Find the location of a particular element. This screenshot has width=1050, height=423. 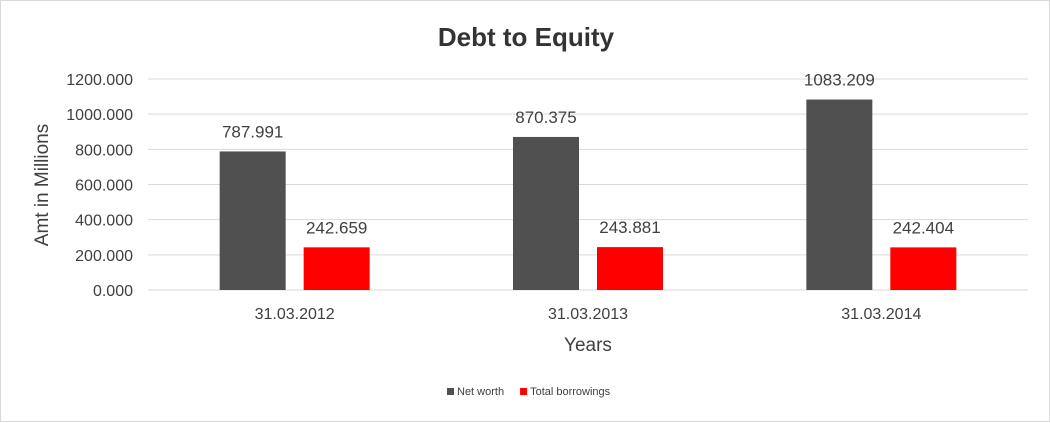

y-axis-title: Amt in Millions is located at coordinates (42, 185).